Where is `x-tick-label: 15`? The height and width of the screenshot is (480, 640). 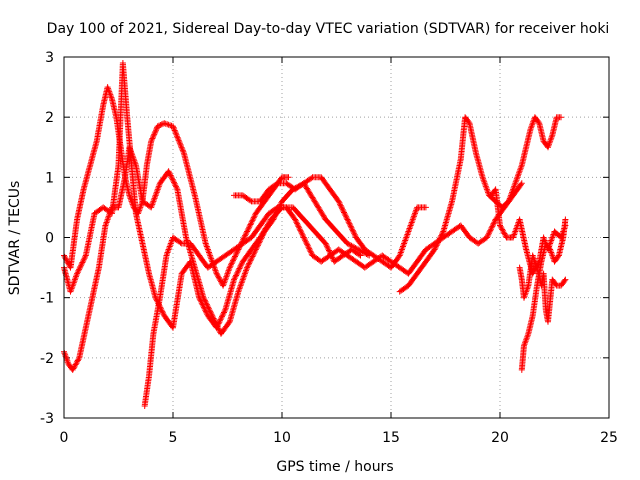 x-tick-label: 15 is located at coordinates (391, 438).